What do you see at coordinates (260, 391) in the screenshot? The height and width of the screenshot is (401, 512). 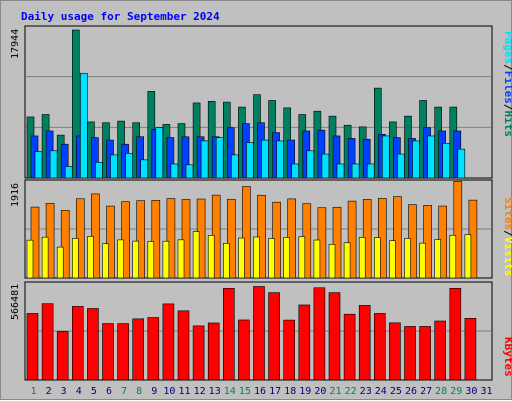 I see `day-label: 16` at bounding box center [260, 391].